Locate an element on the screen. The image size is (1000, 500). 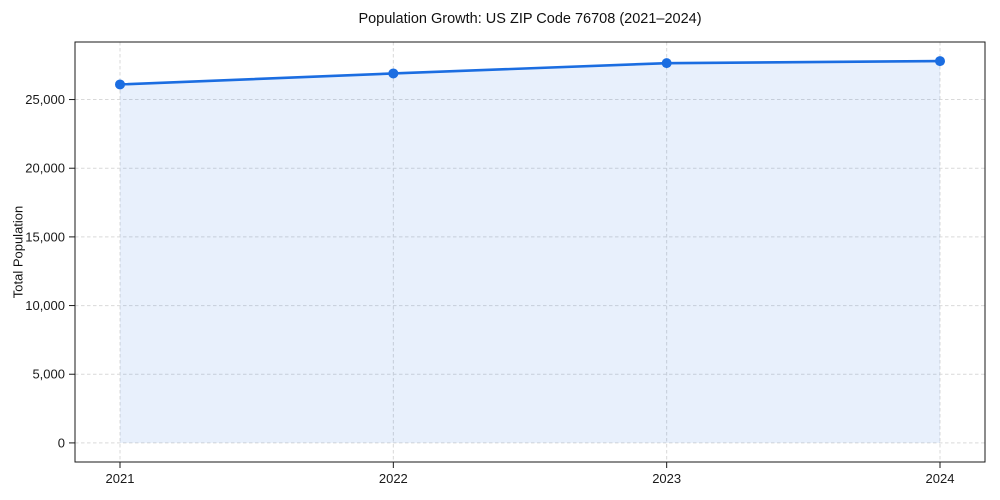
y-tick-label: 15,000 is located at coordinates (45, 236).